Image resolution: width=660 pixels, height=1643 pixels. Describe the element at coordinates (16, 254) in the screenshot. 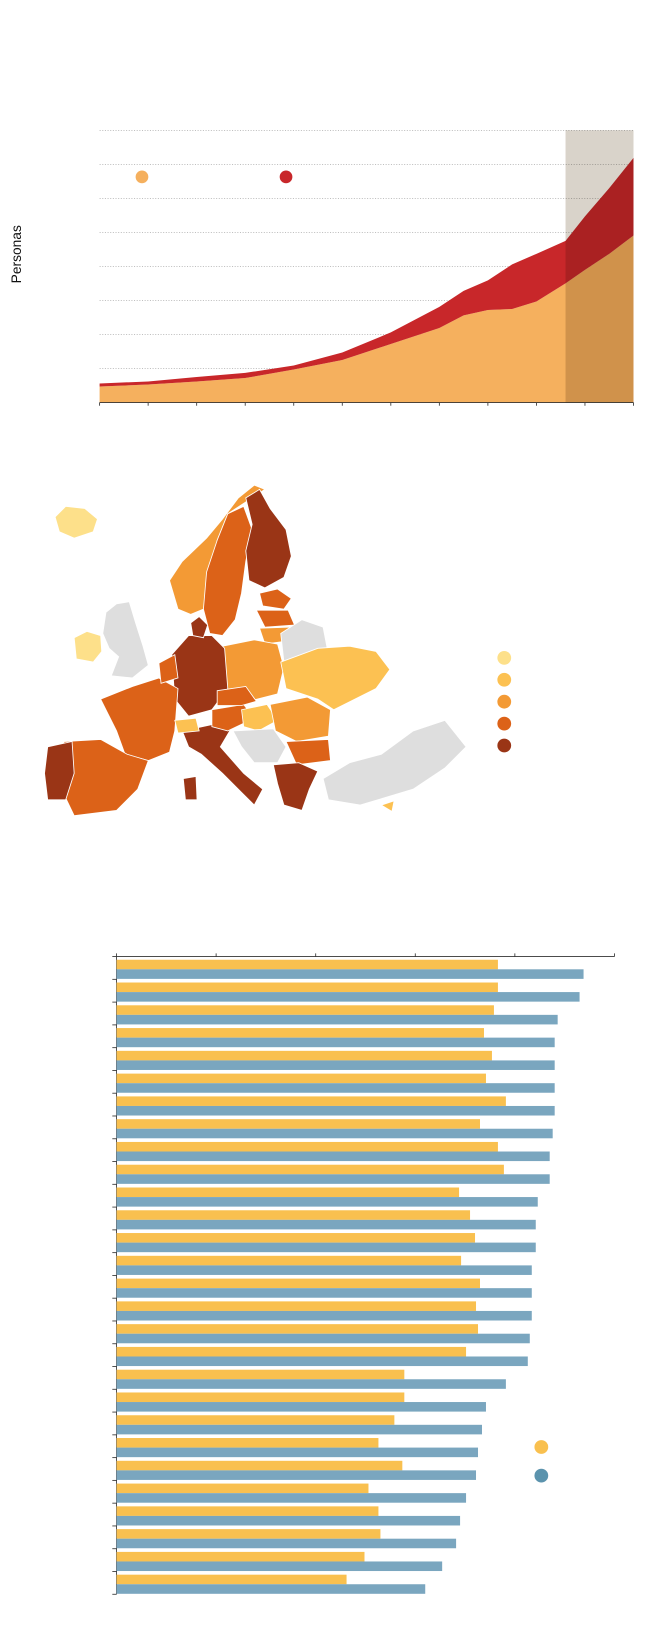

I see `y-axis-label: Personas` at that location.